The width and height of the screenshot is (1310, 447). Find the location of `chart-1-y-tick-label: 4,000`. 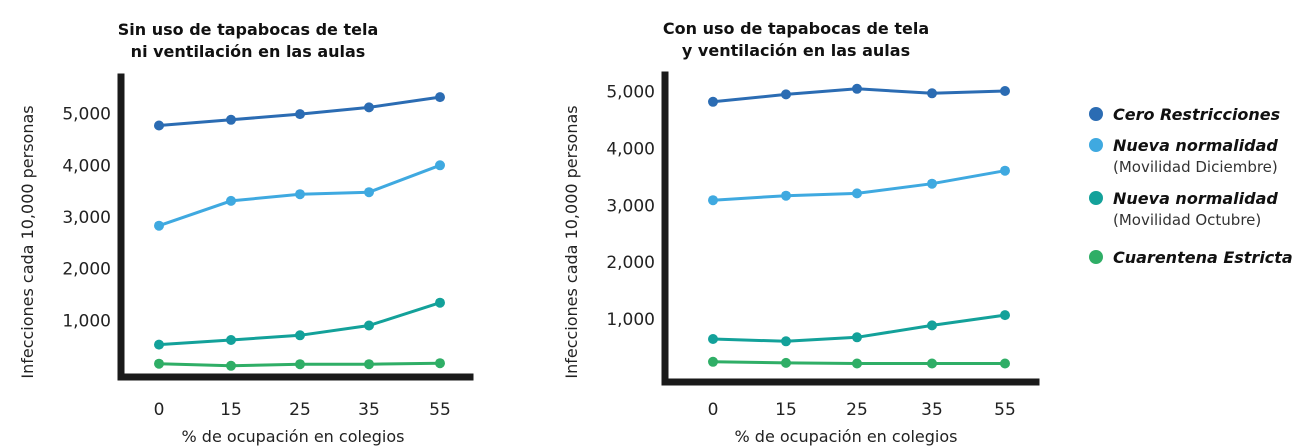

chart-1-y-tick-label: 4,000 is located at coordinates (86, 166).